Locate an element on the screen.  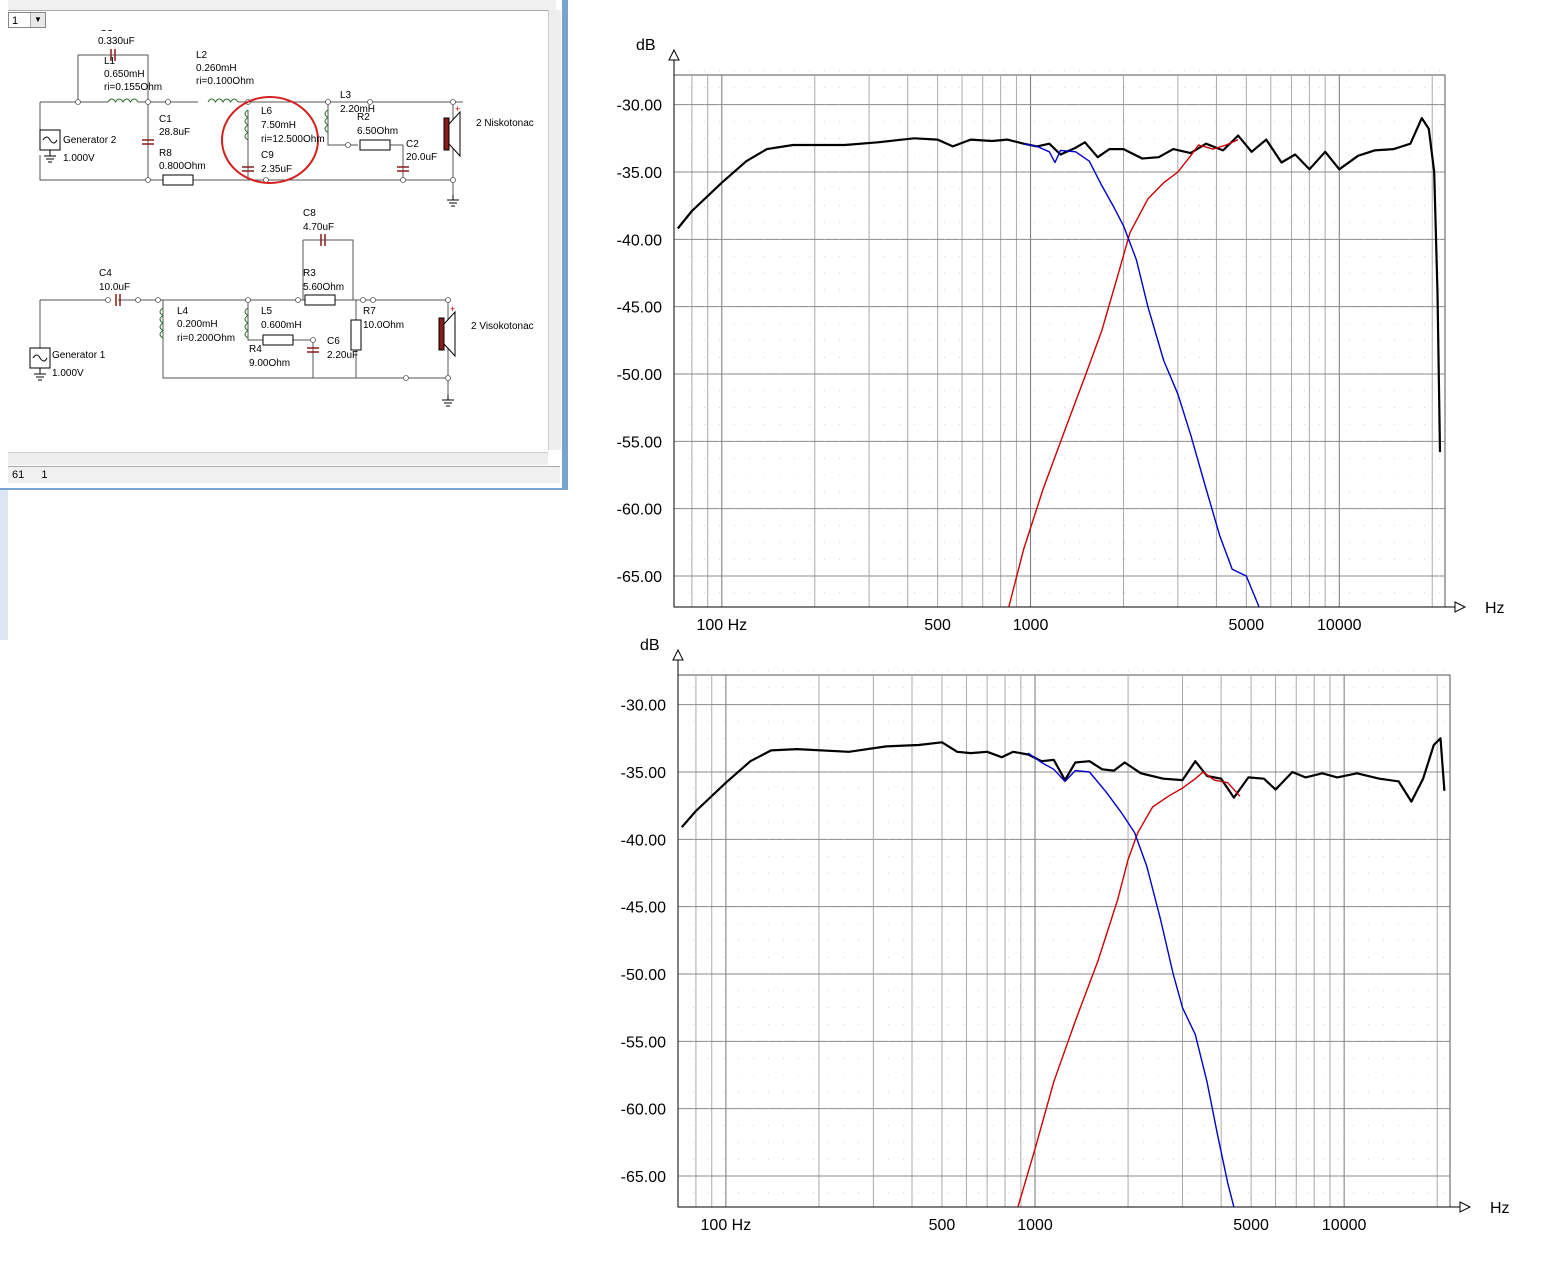
chevron-down-icon: ▼ is located at coordinates (37, 20).